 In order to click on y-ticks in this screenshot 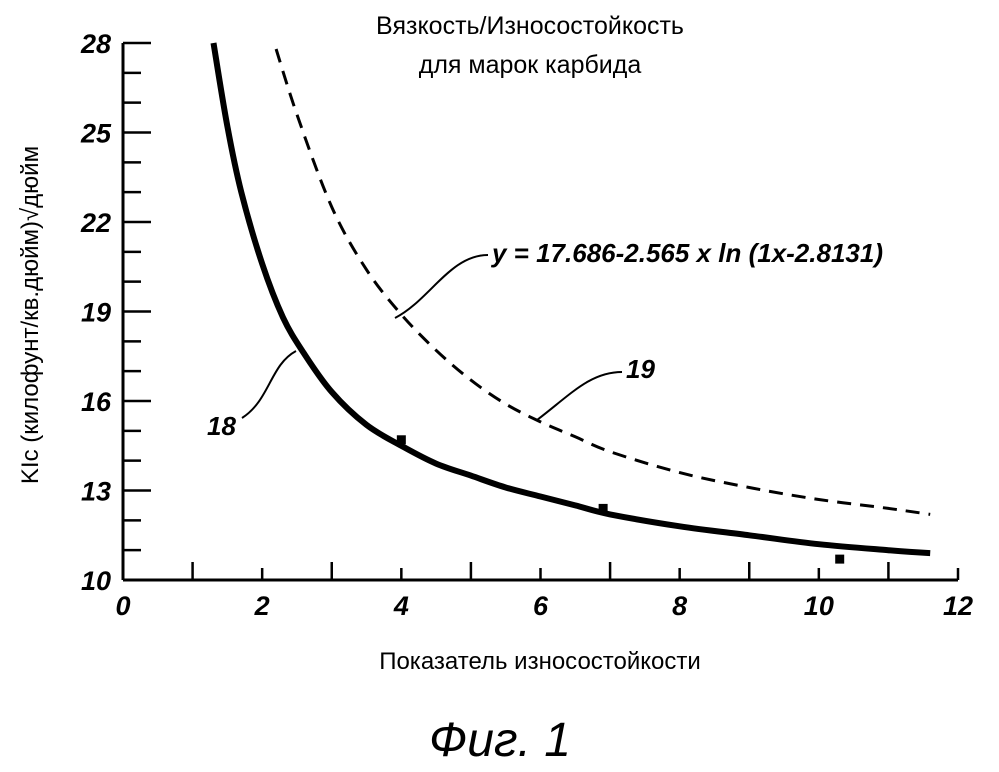, I will do `click(137, 296)`.